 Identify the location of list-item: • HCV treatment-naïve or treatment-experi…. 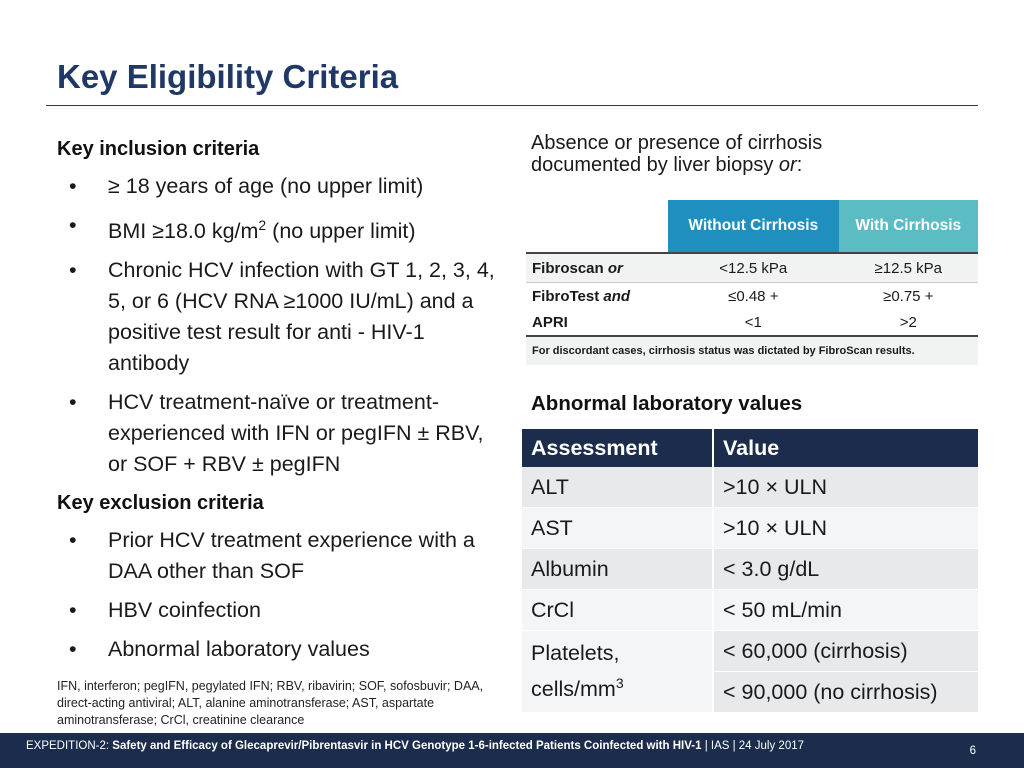
(276, 433).